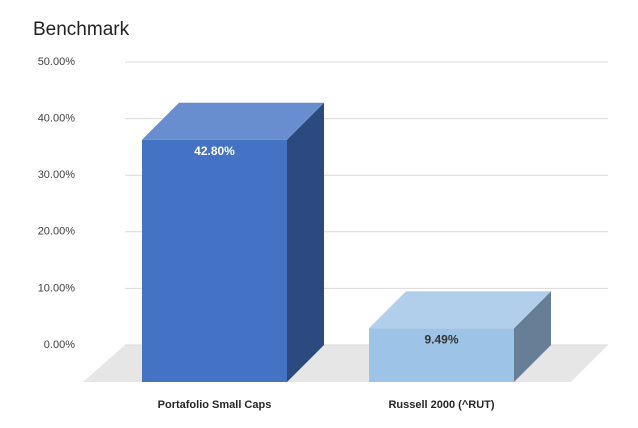  I want to click on y-tick-label: 30.00%, so click(57, 175).